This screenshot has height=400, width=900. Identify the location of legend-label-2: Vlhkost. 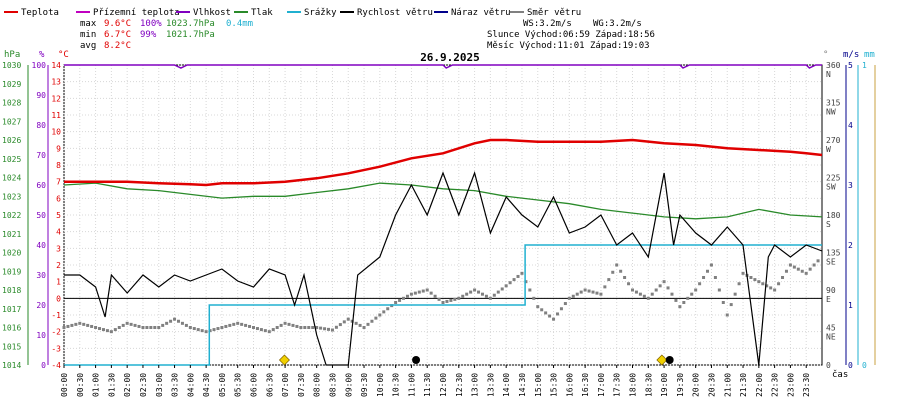
(212, 13).